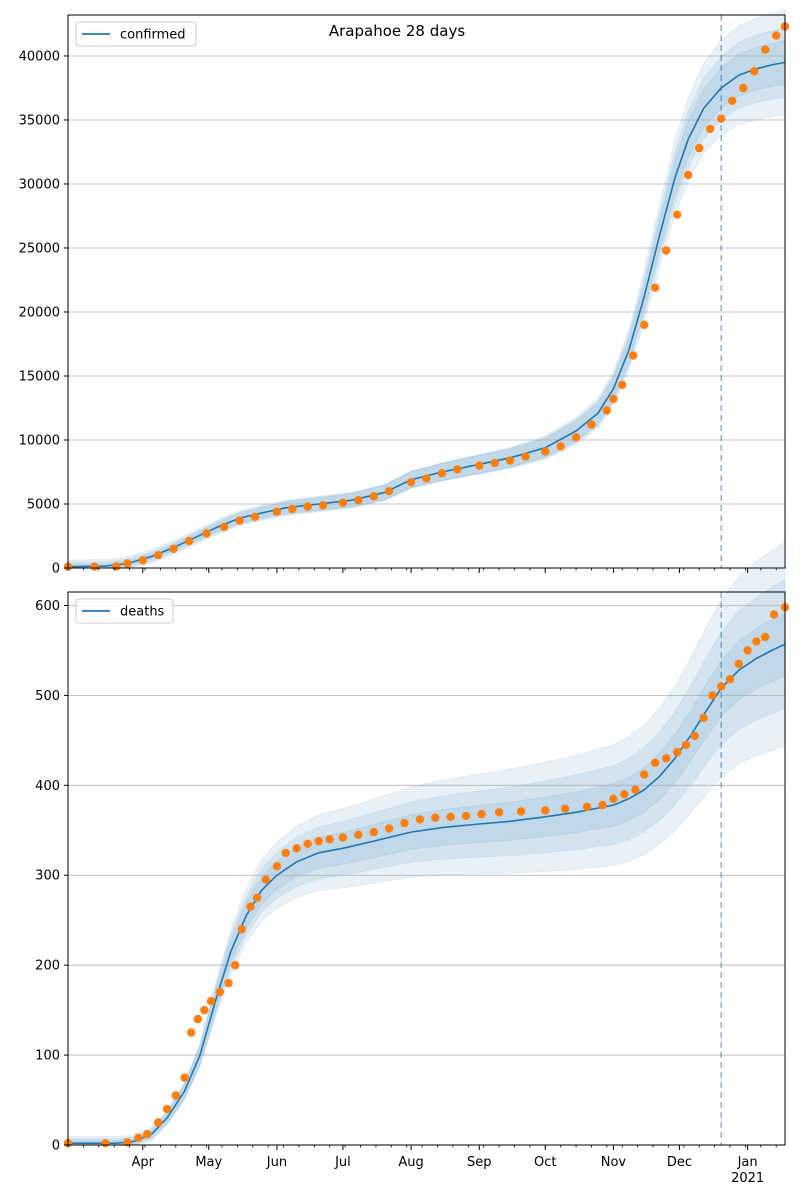 This screenshot has height=1200, width=800. What do you see at coordinates (39, 56) in the screenshot?
I see `y-tick-label: 40000` at bounding box center [39, 56].